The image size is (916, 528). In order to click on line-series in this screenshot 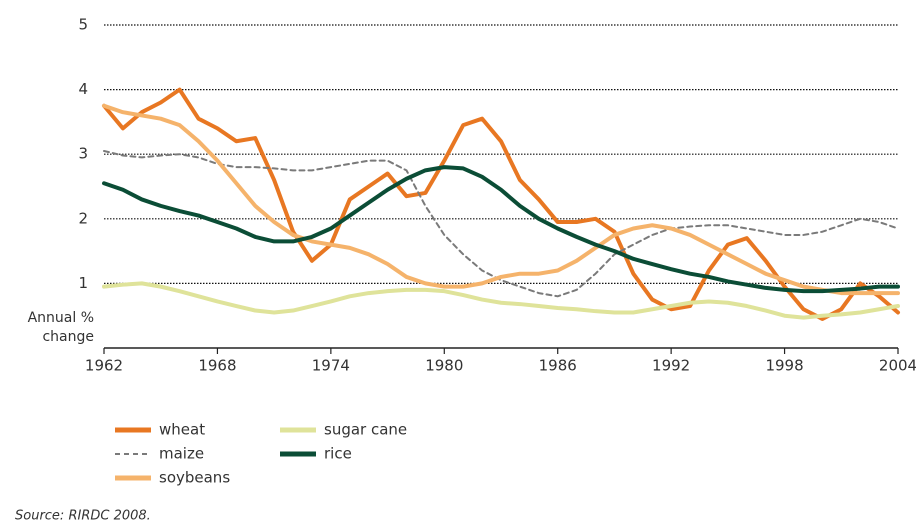, I will do `click(501, 300)`.